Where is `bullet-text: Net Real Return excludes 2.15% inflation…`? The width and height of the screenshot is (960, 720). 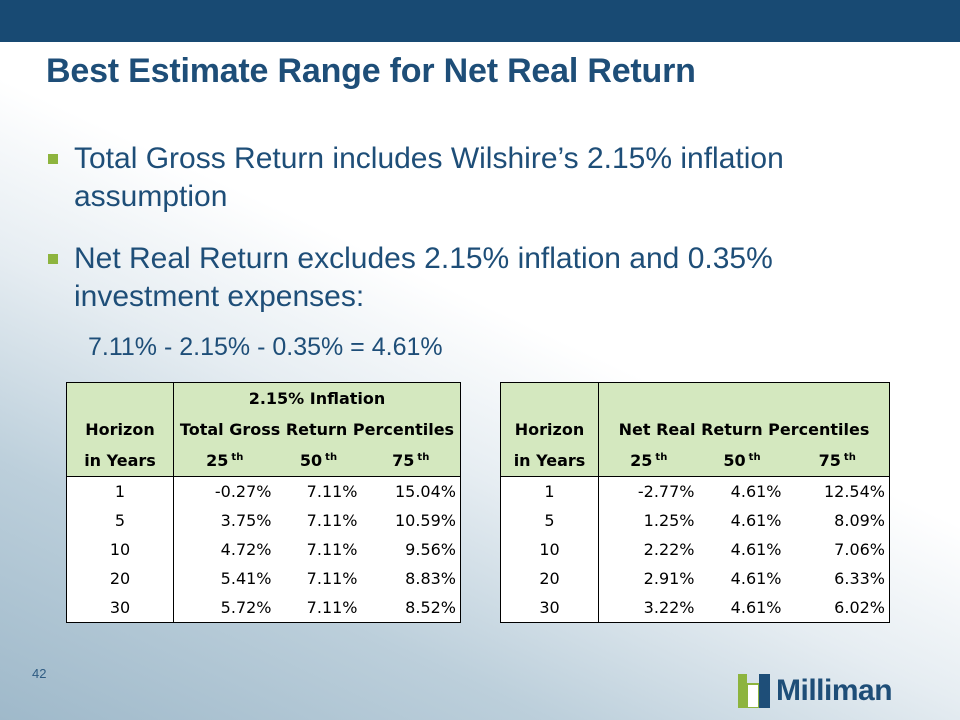 bullet-text: Net Real Return excludes 2.15% inflation… is located at coordinates (423, 277).